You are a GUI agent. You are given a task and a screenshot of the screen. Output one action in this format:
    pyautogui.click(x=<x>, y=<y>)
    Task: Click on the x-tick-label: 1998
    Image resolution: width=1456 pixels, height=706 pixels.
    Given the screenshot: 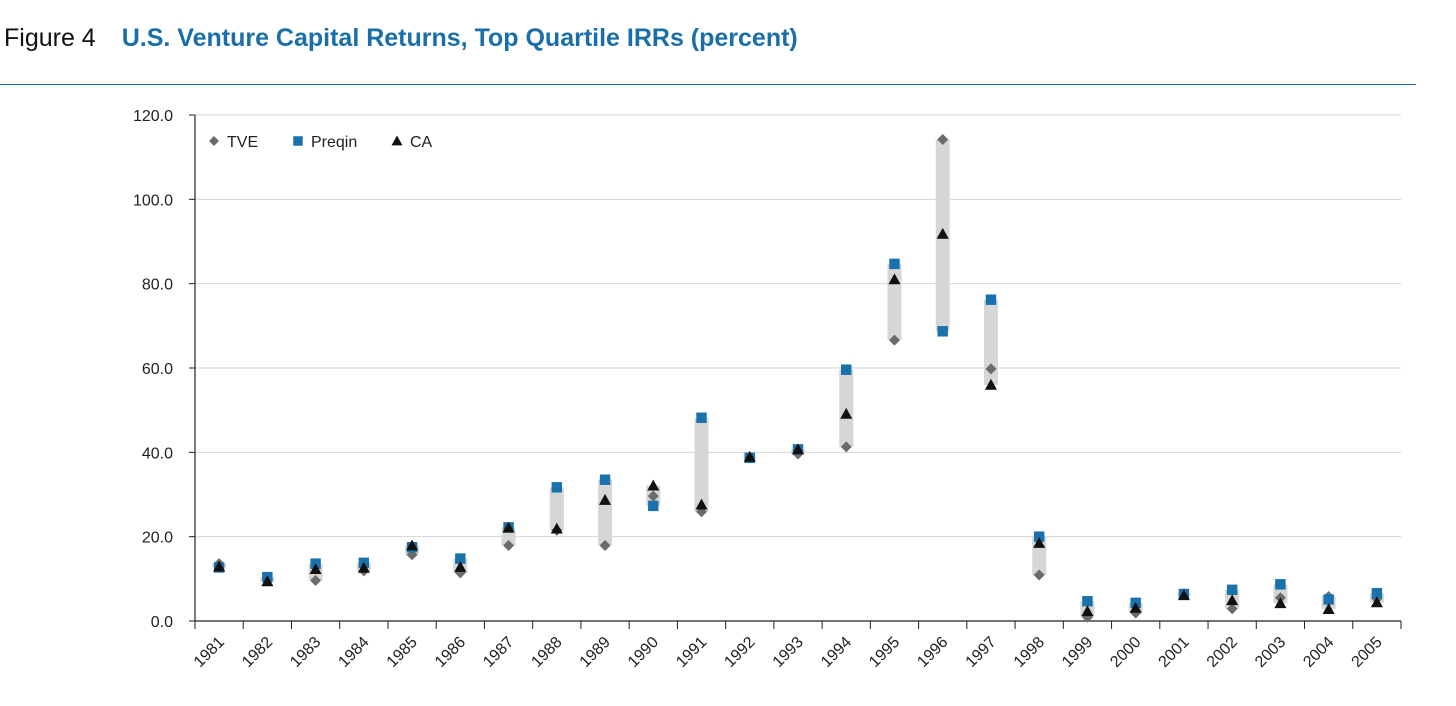 What is the action you would take?
    pyautogui.click(x=1029, y=652)
    